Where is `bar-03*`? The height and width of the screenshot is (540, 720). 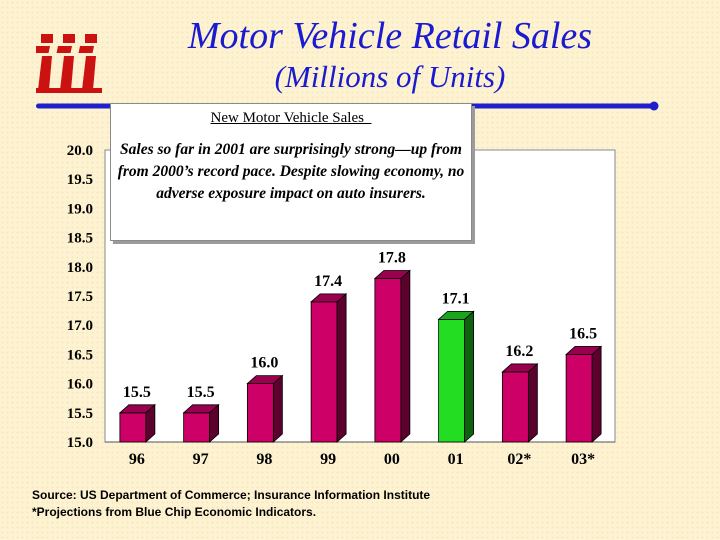
bar-03* is located at coordinates (584, 394).